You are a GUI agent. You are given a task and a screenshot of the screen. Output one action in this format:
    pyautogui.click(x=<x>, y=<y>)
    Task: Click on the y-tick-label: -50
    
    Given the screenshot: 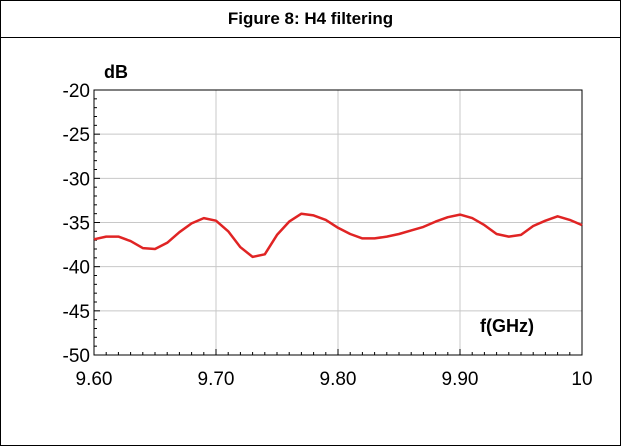 What is the action you would take?
    pyautogui.click(x=76, y=356)
    